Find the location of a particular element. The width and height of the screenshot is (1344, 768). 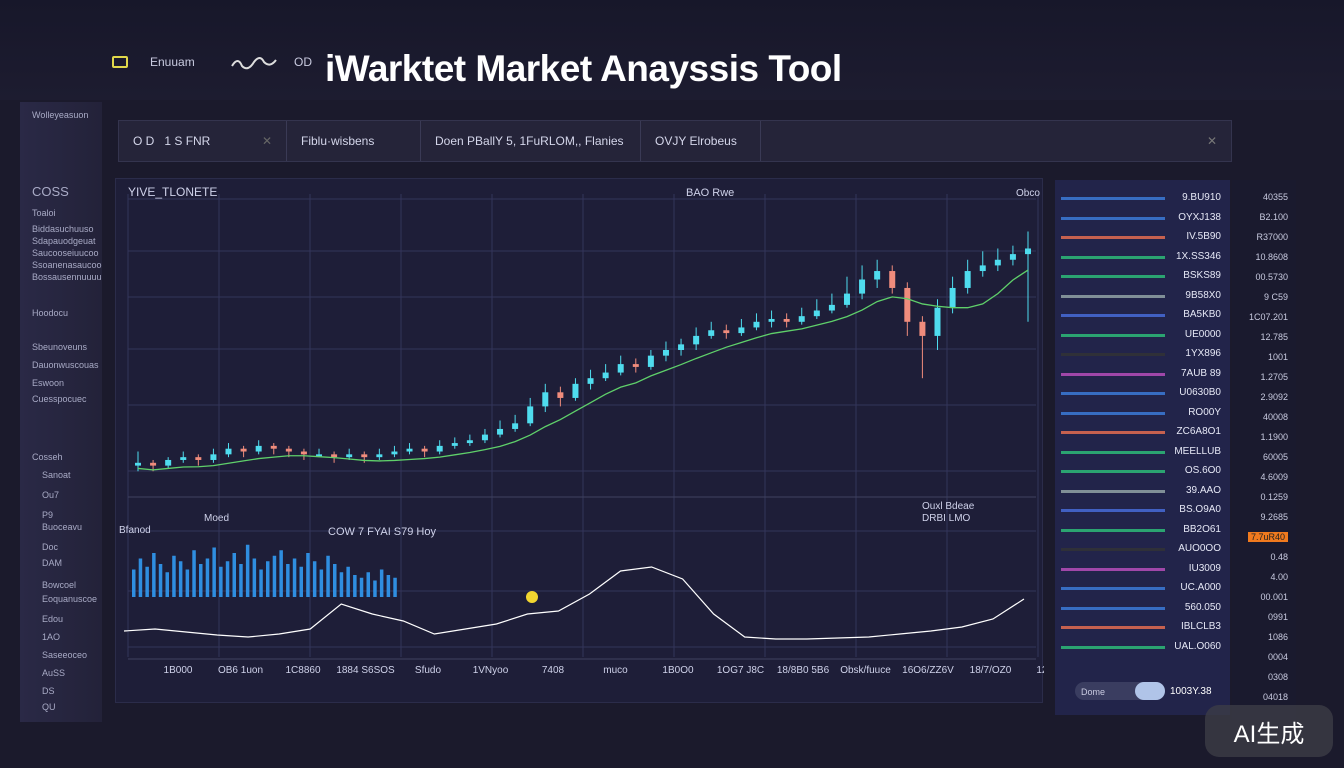

depth-value: OYXJ138 is located at coordinates (1199, 217).